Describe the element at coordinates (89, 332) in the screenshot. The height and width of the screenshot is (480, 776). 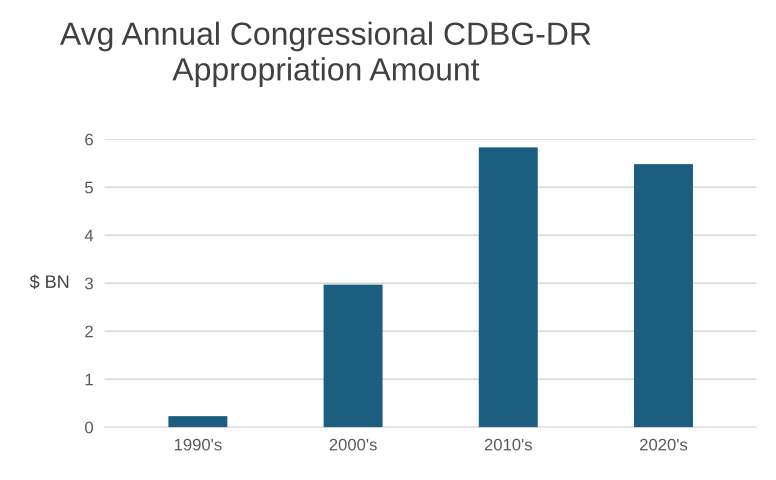
I see `y-tick-label: 2` at that location.